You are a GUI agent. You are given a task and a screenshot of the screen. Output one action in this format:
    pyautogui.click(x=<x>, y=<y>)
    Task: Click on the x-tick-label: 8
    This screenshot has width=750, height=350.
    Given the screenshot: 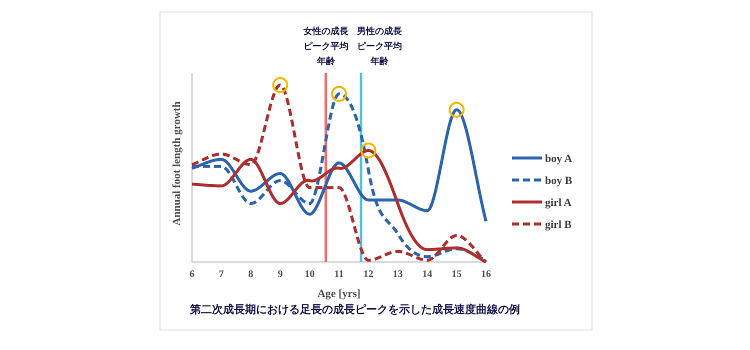 What is the action you would take?
    pyautogui.click(x=251, y=274)
    